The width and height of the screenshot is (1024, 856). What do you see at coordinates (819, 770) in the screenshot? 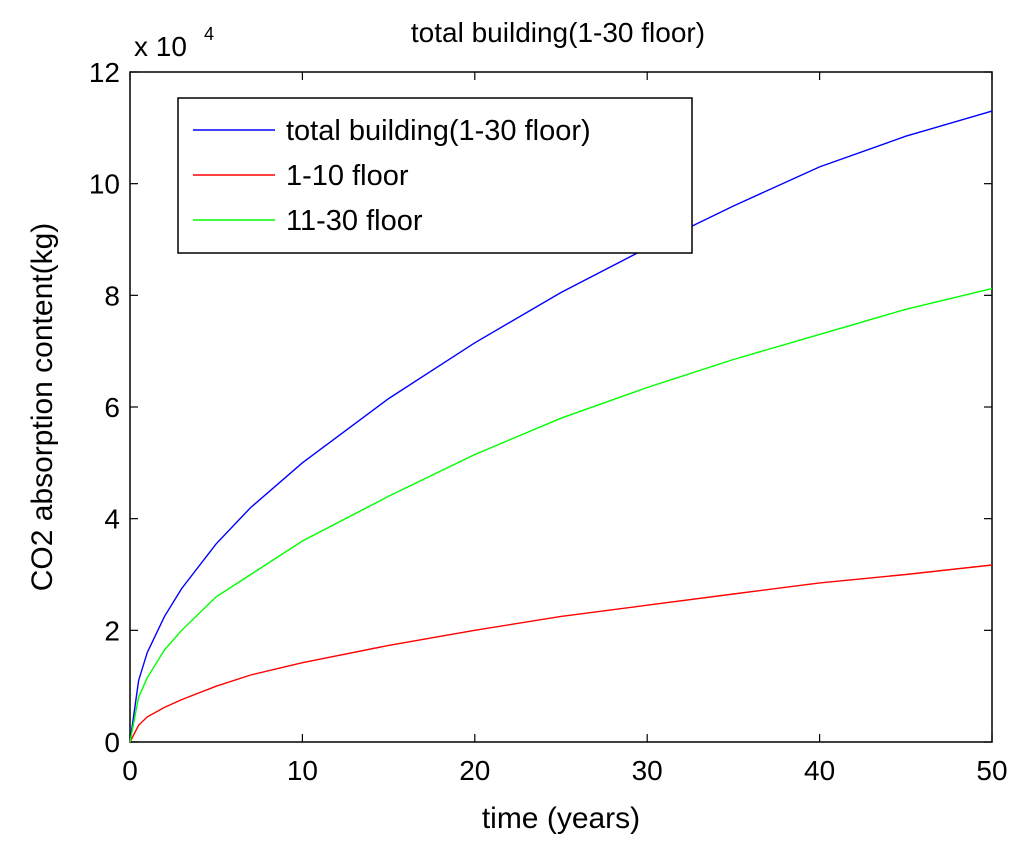
I see `x-tick-label: 40` at bounding box center [819, 770].